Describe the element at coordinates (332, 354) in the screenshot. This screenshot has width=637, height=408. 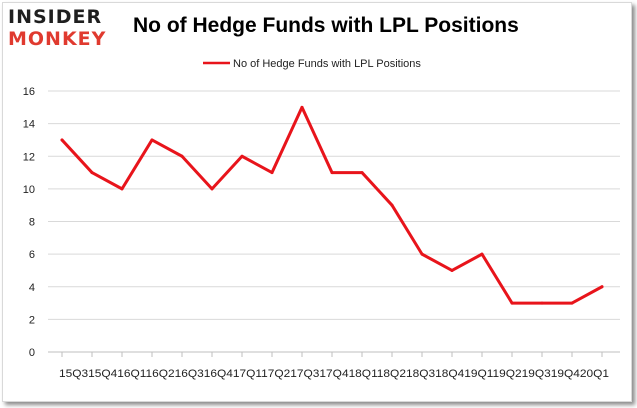
I see `x-axis-ticks` at that location.